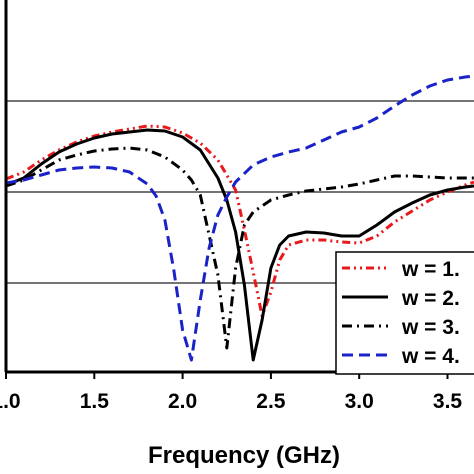 This screenshot has height=474, width=474. Describe the element at coordinates (10, 401) in the screenshot. I see `x-tick-label: 1.0` at that location.